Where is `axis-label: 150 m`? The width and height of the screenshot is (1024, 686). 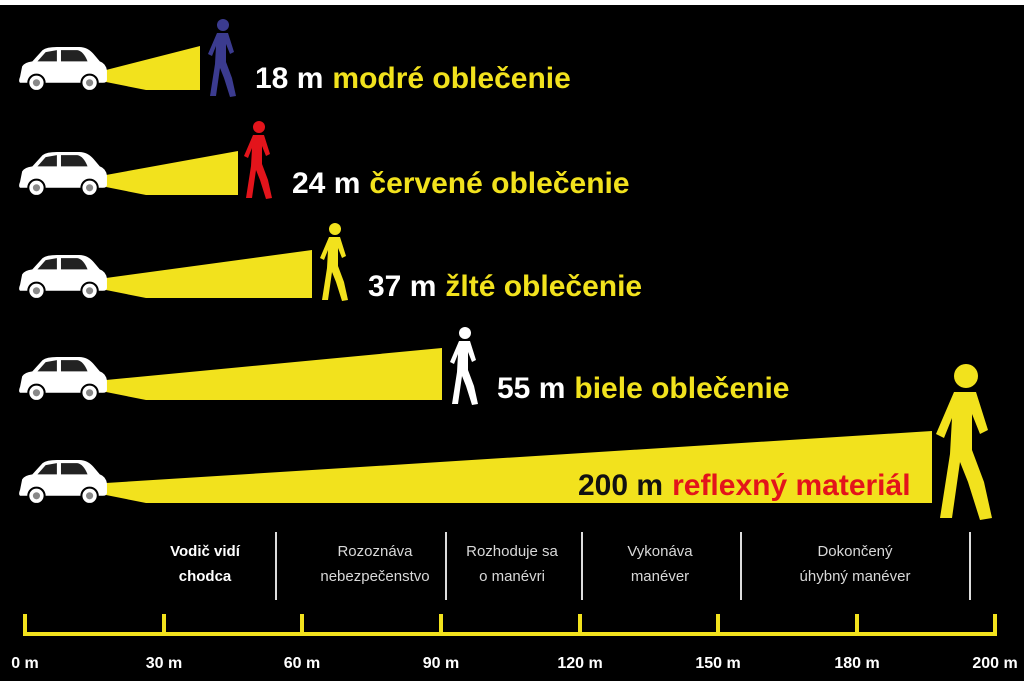
axis-label: 150 m is located at coordinates (717, 663).